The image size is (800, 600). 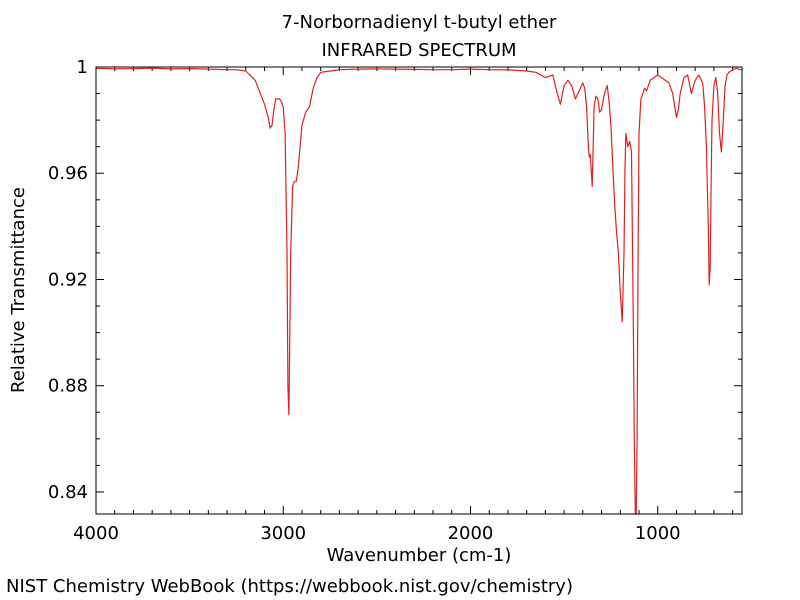 I want to click on x-tick-label: 1000, so click(x=658, y=533).